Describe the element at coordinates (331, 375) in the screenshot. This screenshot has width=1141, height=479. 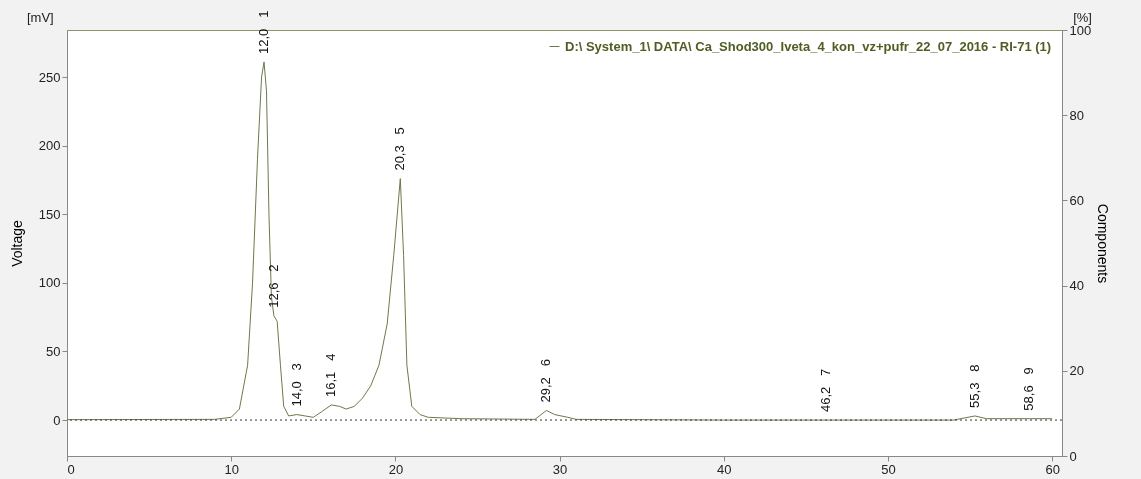
I see `annotation: 16,1 4` at that location.